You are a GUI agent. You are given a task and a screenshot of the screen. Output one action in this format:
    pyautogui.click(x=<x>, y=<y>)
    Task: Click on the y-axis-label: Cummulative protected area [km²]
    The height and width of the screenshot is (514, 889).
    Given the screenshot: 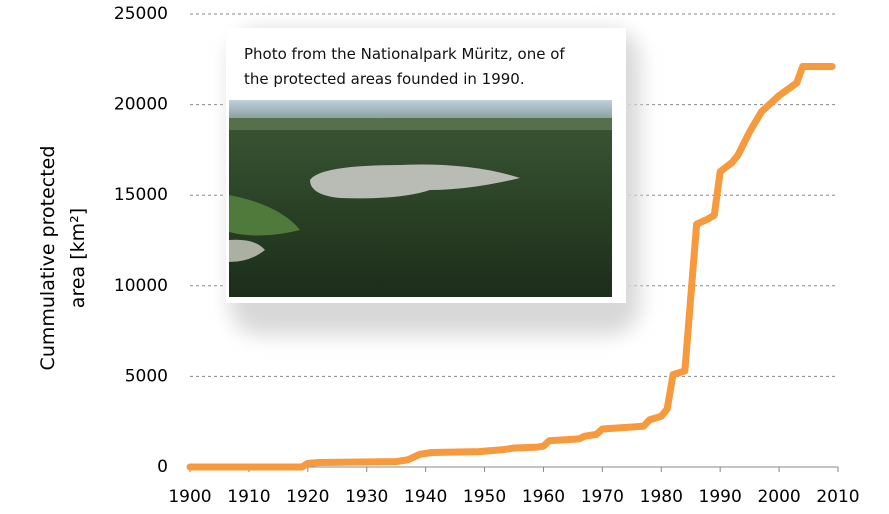 What is the action you would take?
    pyautogui.click(x=63, y=258)
    